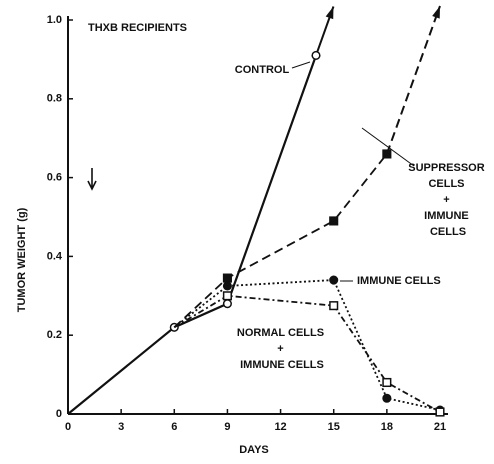 The image size is (494, 464). I want to click on x-tick-label: 3, so click(121, 427).